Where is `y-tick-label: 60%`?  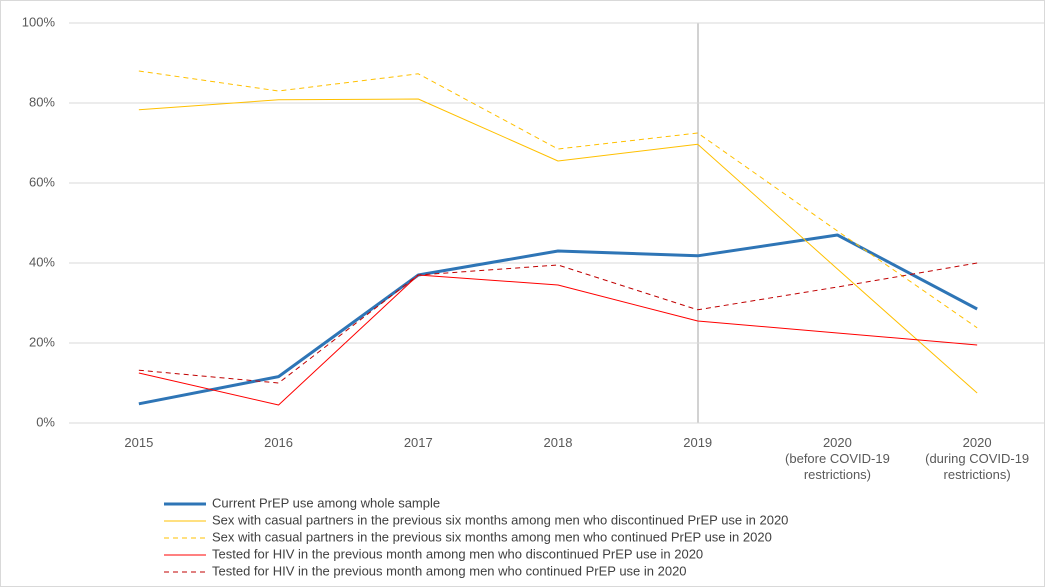 y-tick-label: 60% is located at coordinates (42, 181).